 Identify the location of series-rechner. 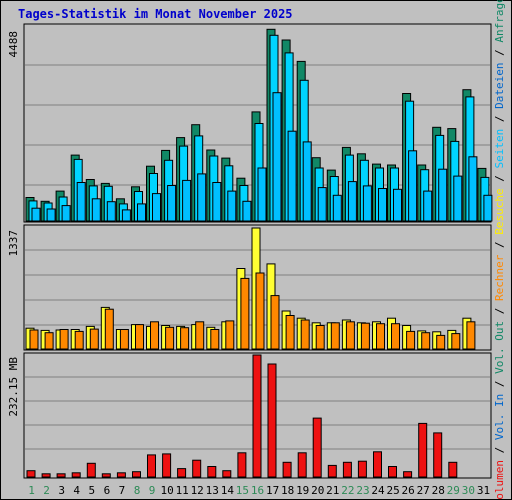
(252, 311).